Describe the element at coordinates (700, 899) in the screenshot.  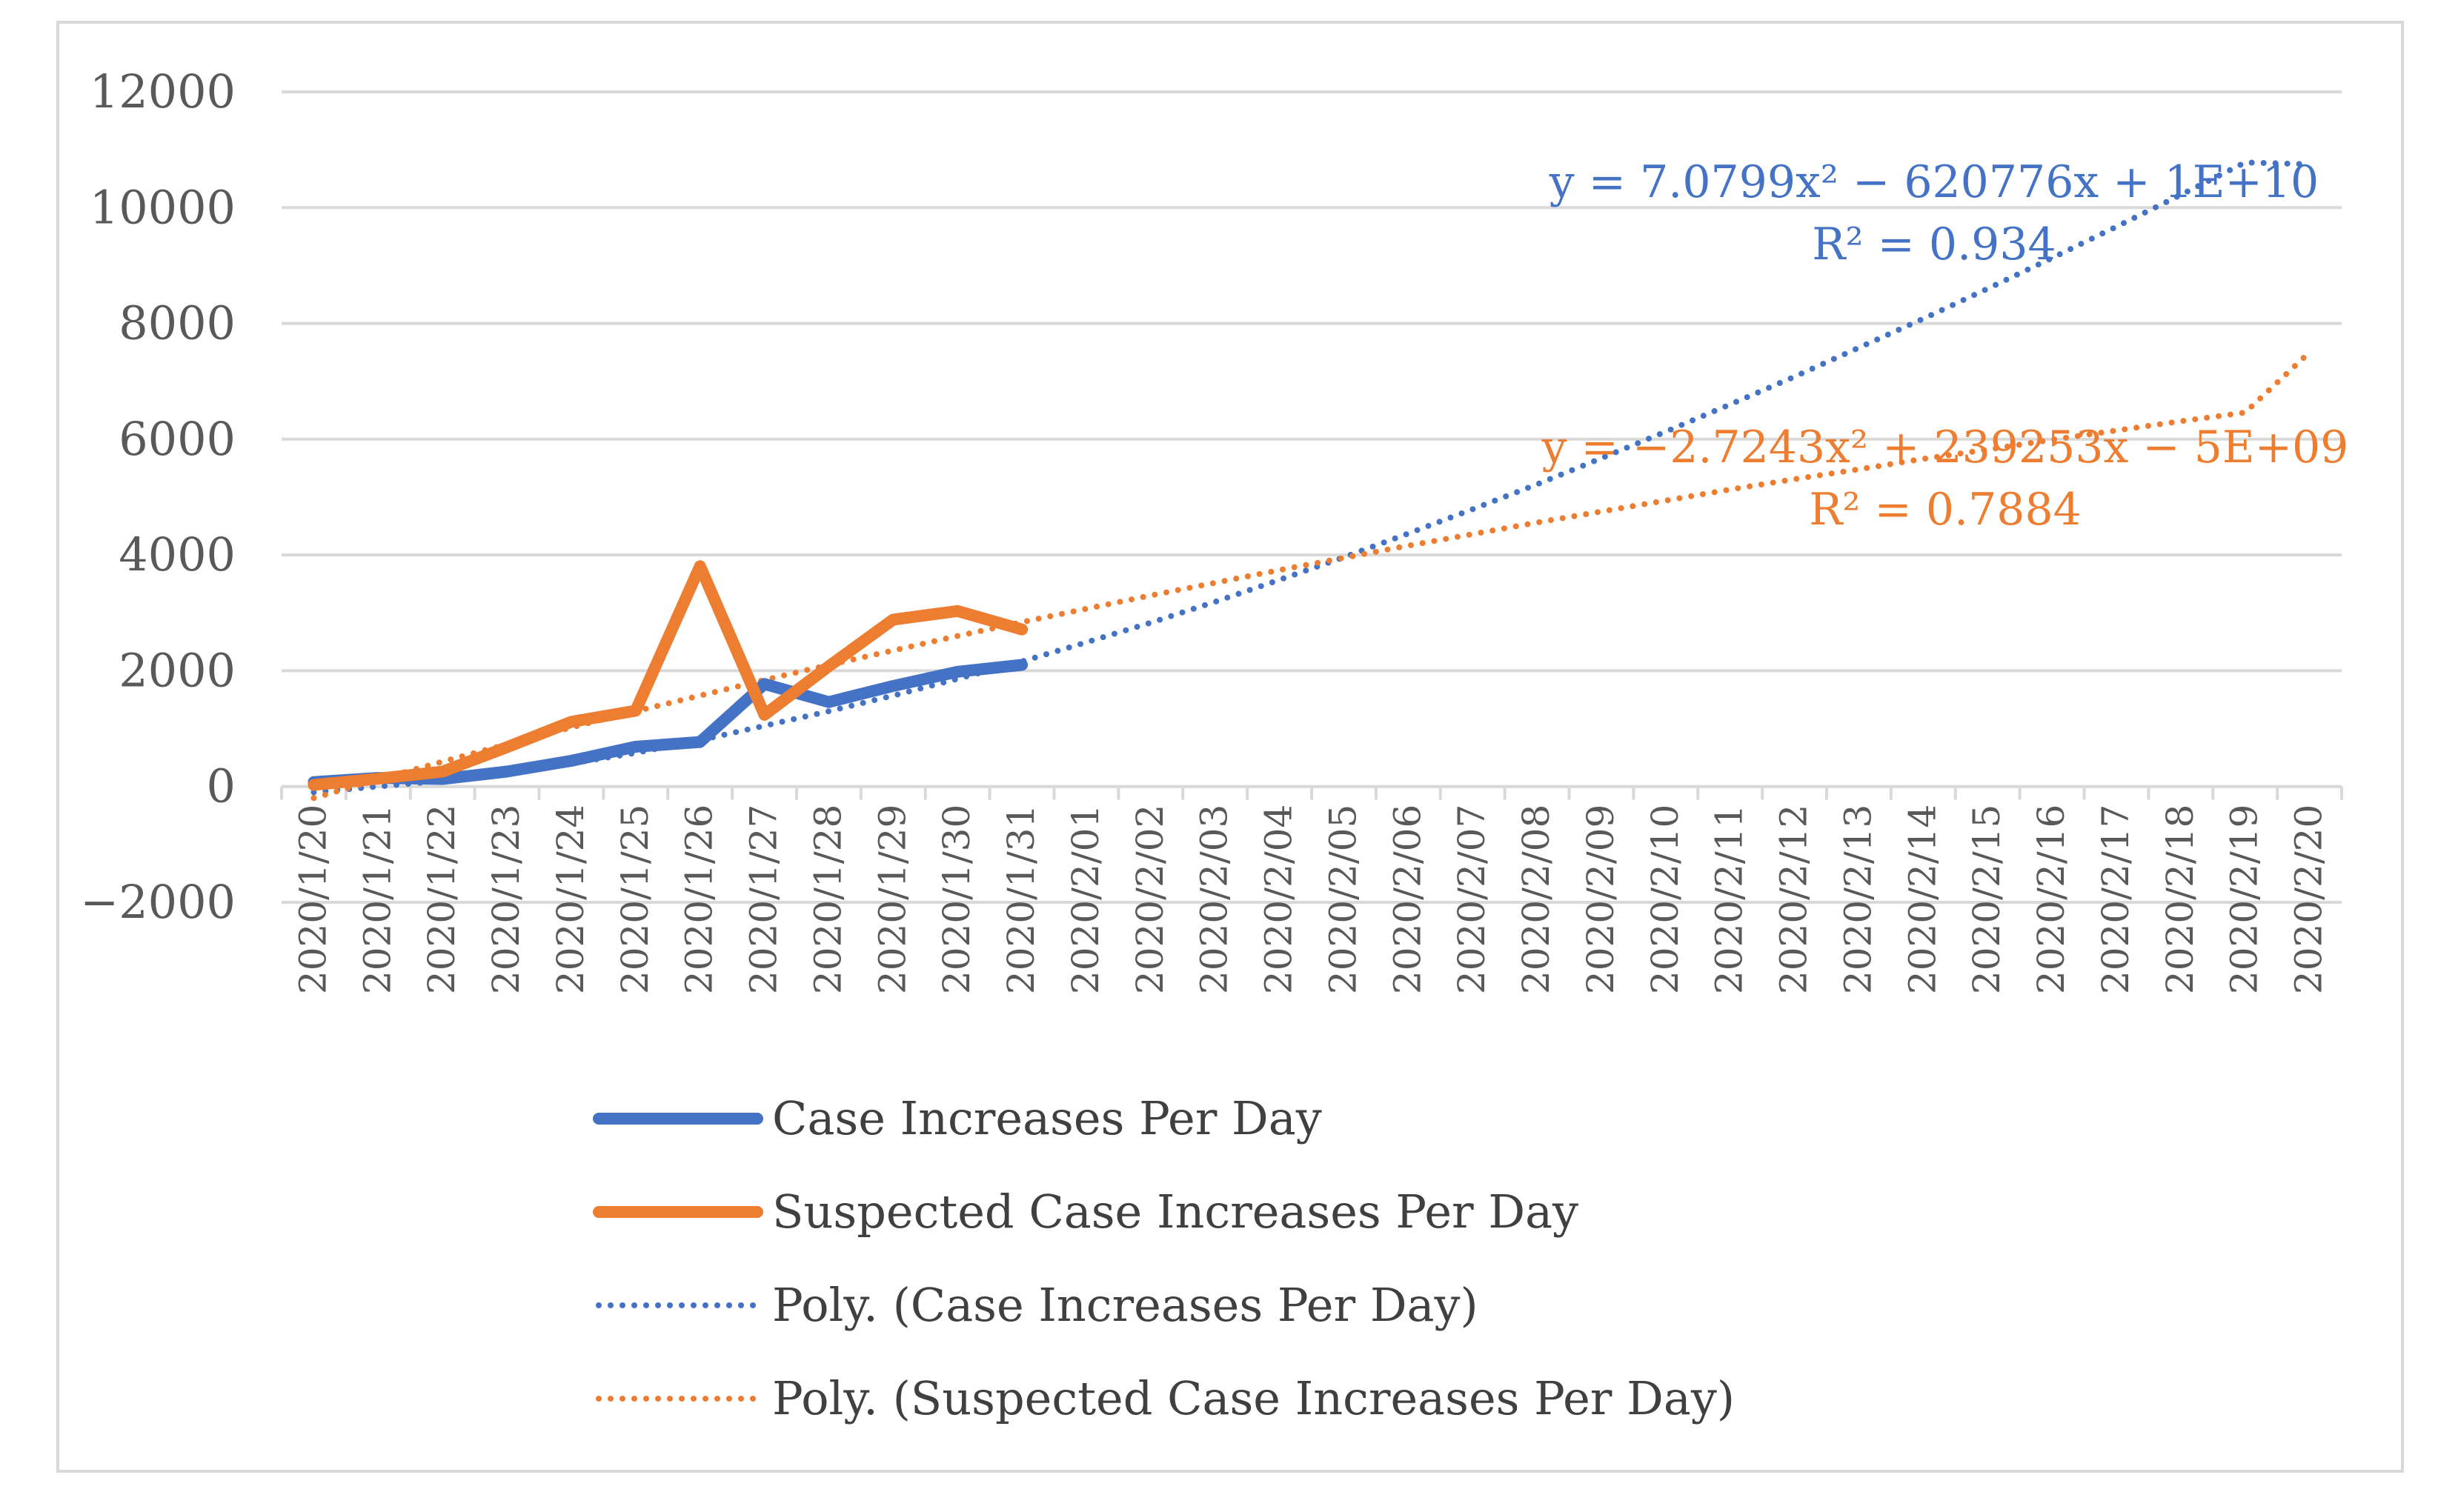
I see `x-tick-label: 2020/1/26` at that location.